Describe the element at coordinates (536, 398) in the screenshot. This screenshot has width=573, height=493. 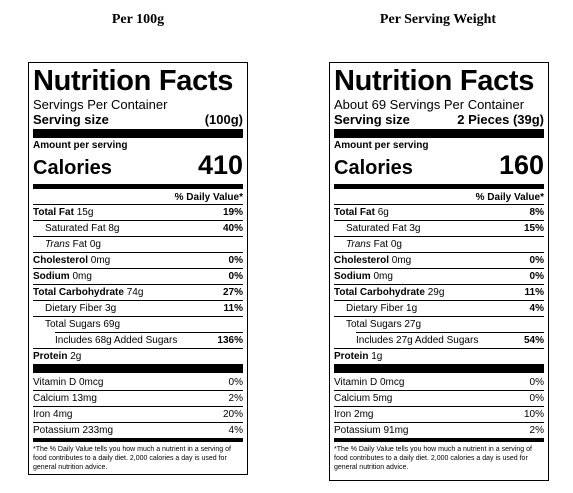
I see `calcium-dv: 0%` at that location.